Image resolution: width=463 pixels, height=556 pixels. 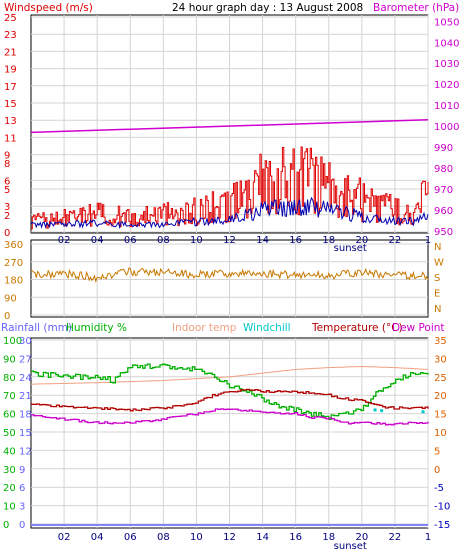 What do you see at coordinates (443, 169) in the screenshot?
I see `barometer-tick-label: 980` at bounding box center [443, 169].